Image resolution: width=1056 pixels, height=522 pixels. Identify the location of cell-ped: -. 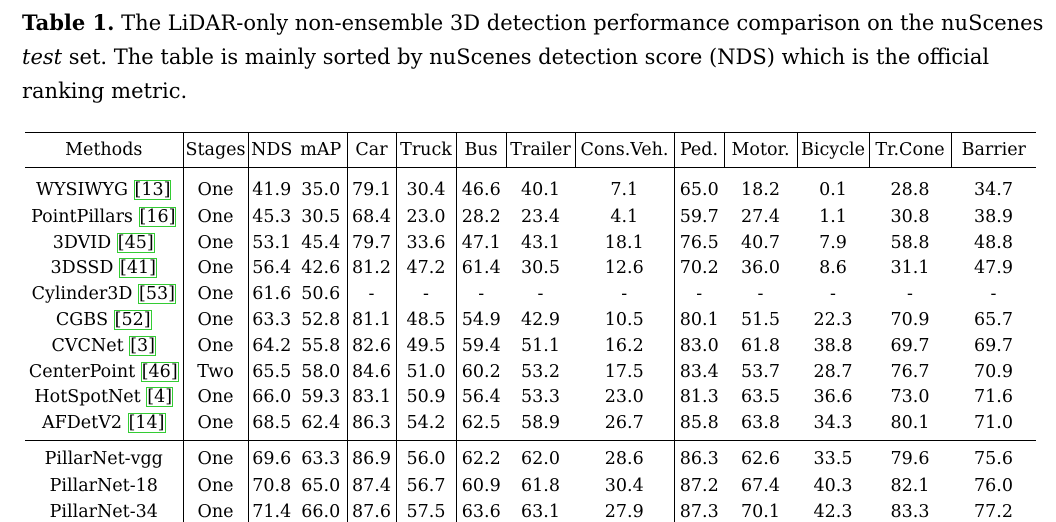
(698, 294).